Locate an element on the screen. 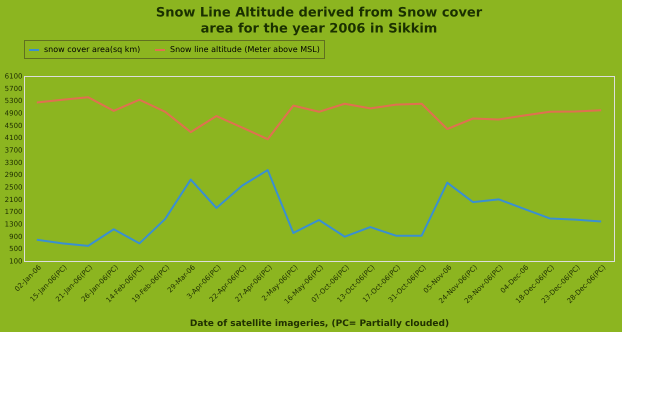 This screenshot has width=652, height=409. chart-title: Snow Line Altitude derived from Snow cover area for the year 2006 in Sikkim is located at coordinates (319, 21).